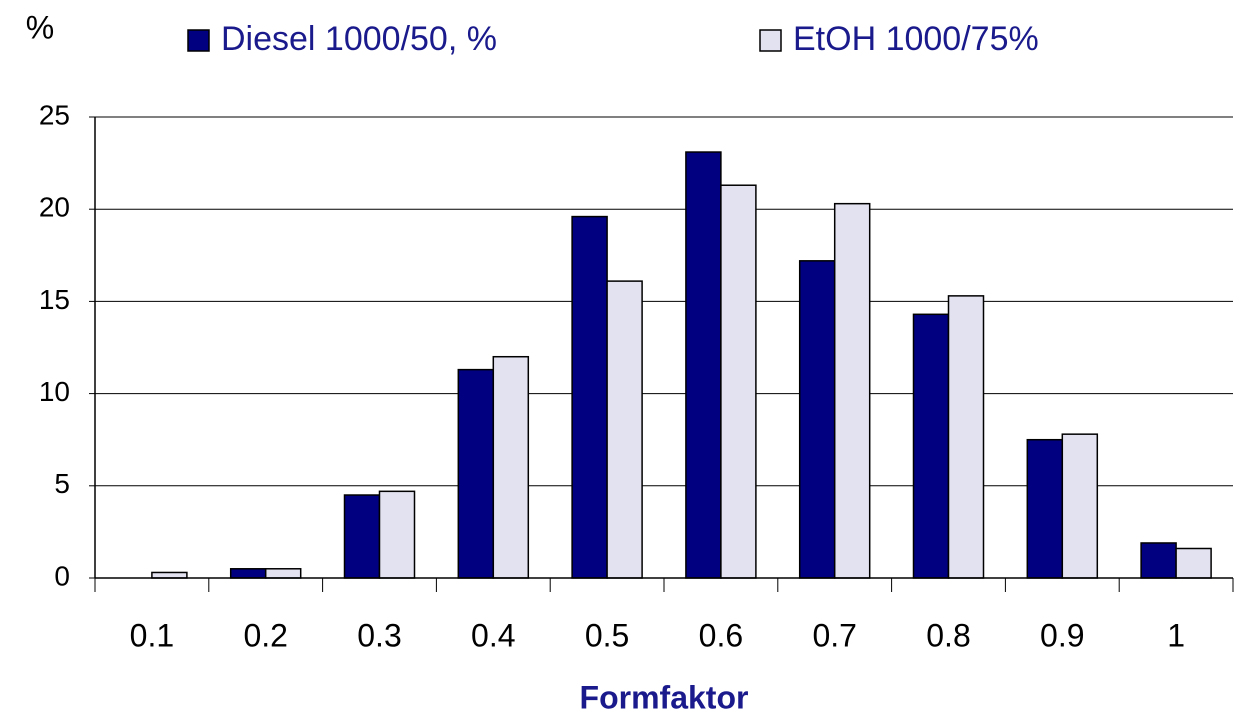 The width and height of the screenshot is (1236, 727). I want to click on x-tick-label: 0.4, so click(493, 635).